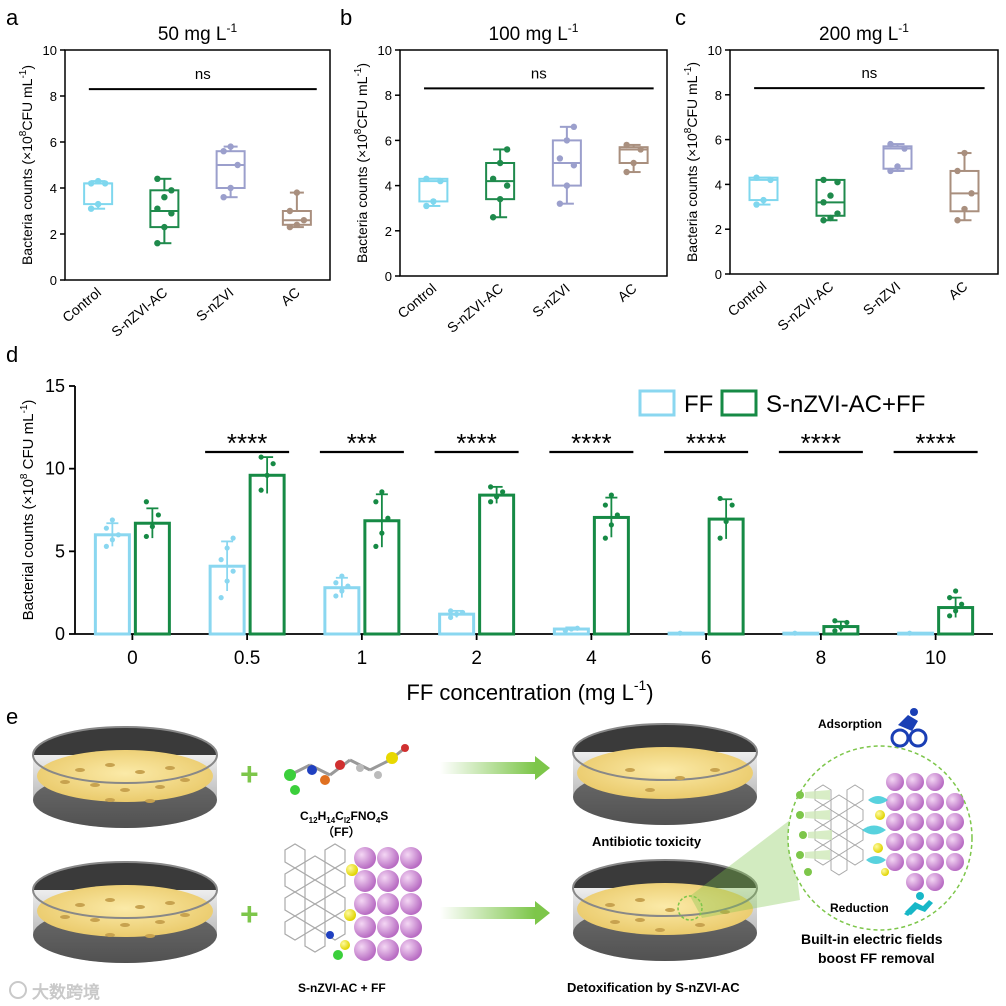 Image resolution: width=1006 pixels, height=1006 pixels. I want to click on y-tick-label-b: 0, so click(388, 276).